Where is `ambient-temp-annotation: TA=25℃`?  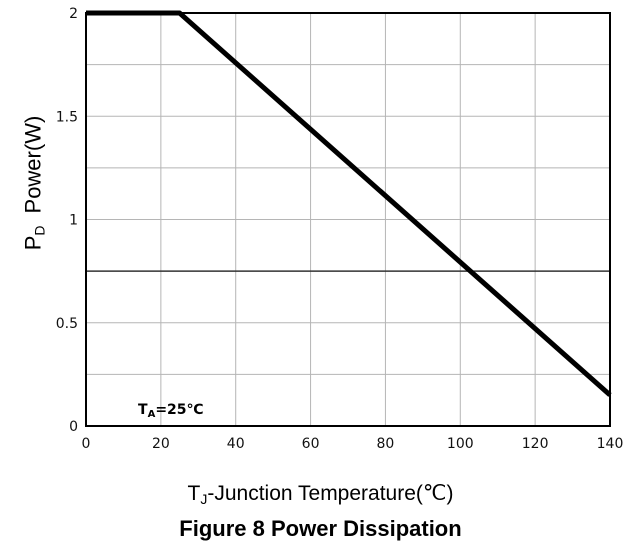 ambient-temp-annotation: TA=25℃ is located at coordinates (171, 411).